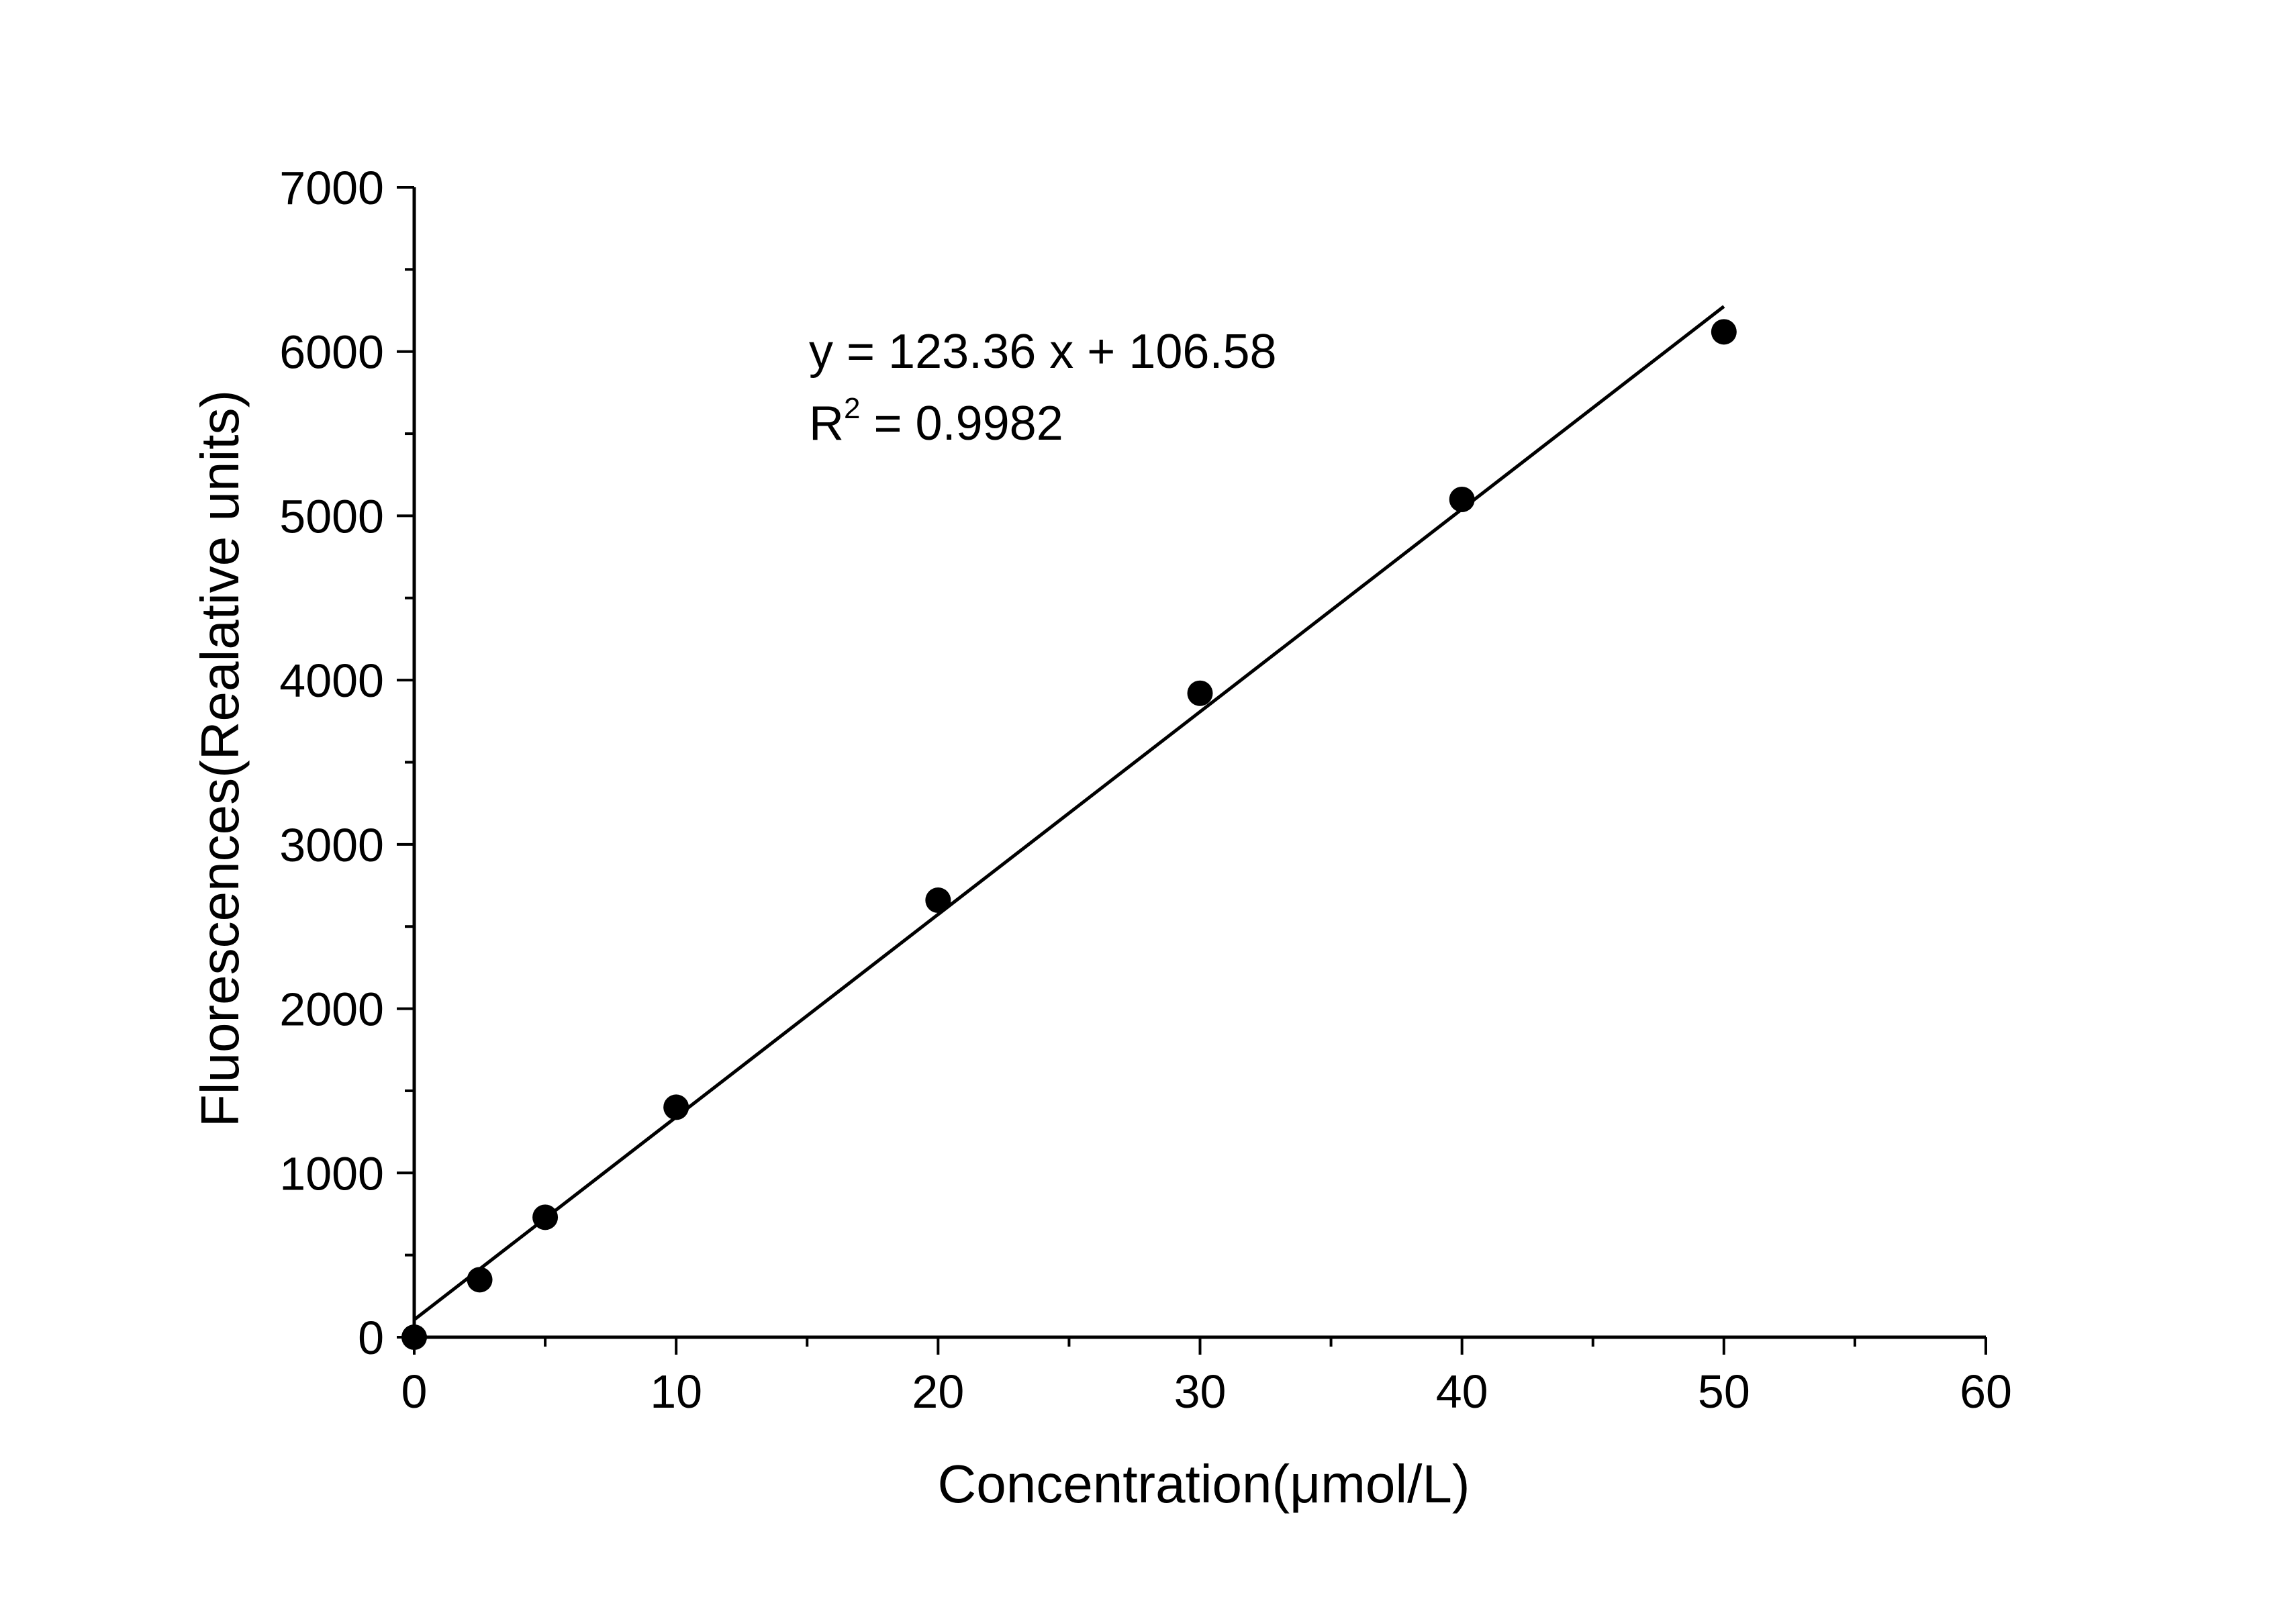 Image resolution: width=2296 pixels, height=1597 pixels. What do you see at coordinates (962, 423) in the screenshot?
I see `r-squared-value: = 0.9982` at bounding box center [962, 423].